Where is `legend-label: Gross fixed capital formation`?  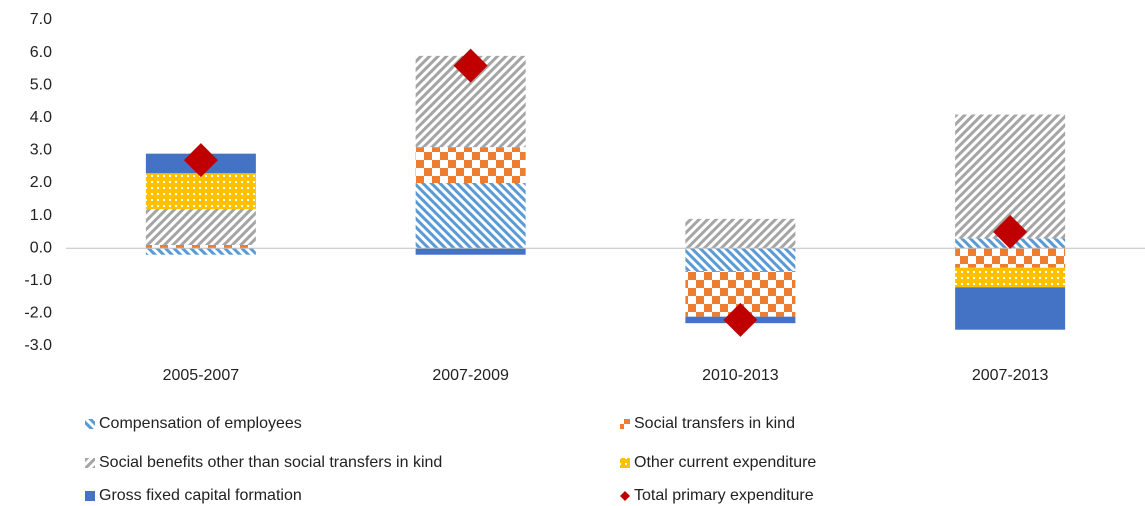 legend-label: Gross fixed capital formation is located at coordinates (200, 495).